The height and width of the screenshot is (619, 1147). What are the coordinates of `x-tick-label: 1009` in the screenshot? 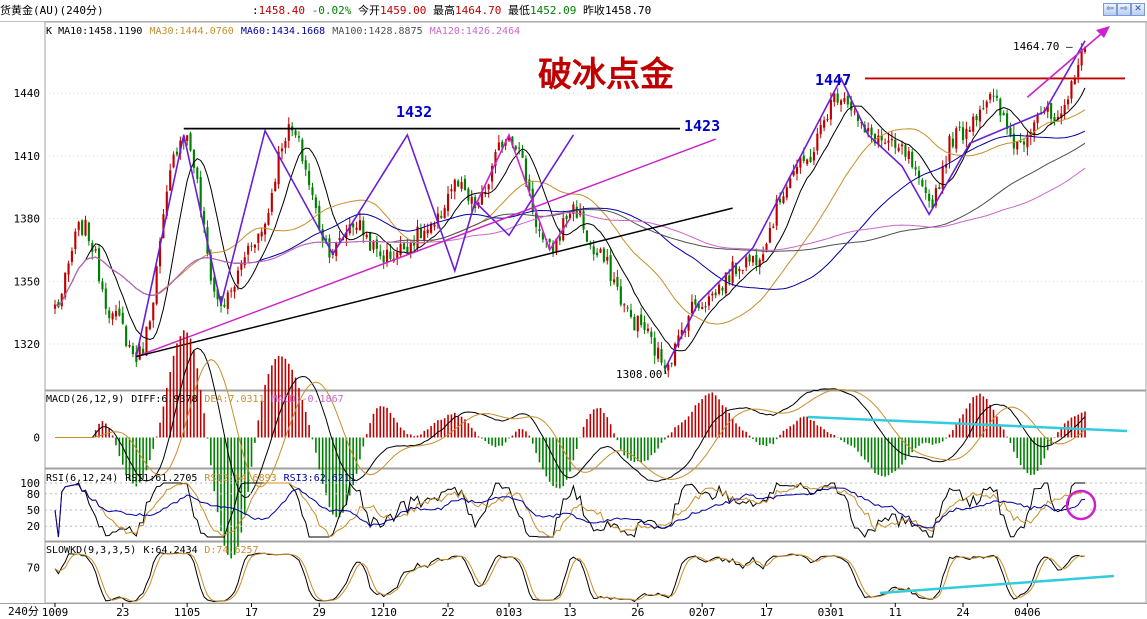 It's located at (55, 612).